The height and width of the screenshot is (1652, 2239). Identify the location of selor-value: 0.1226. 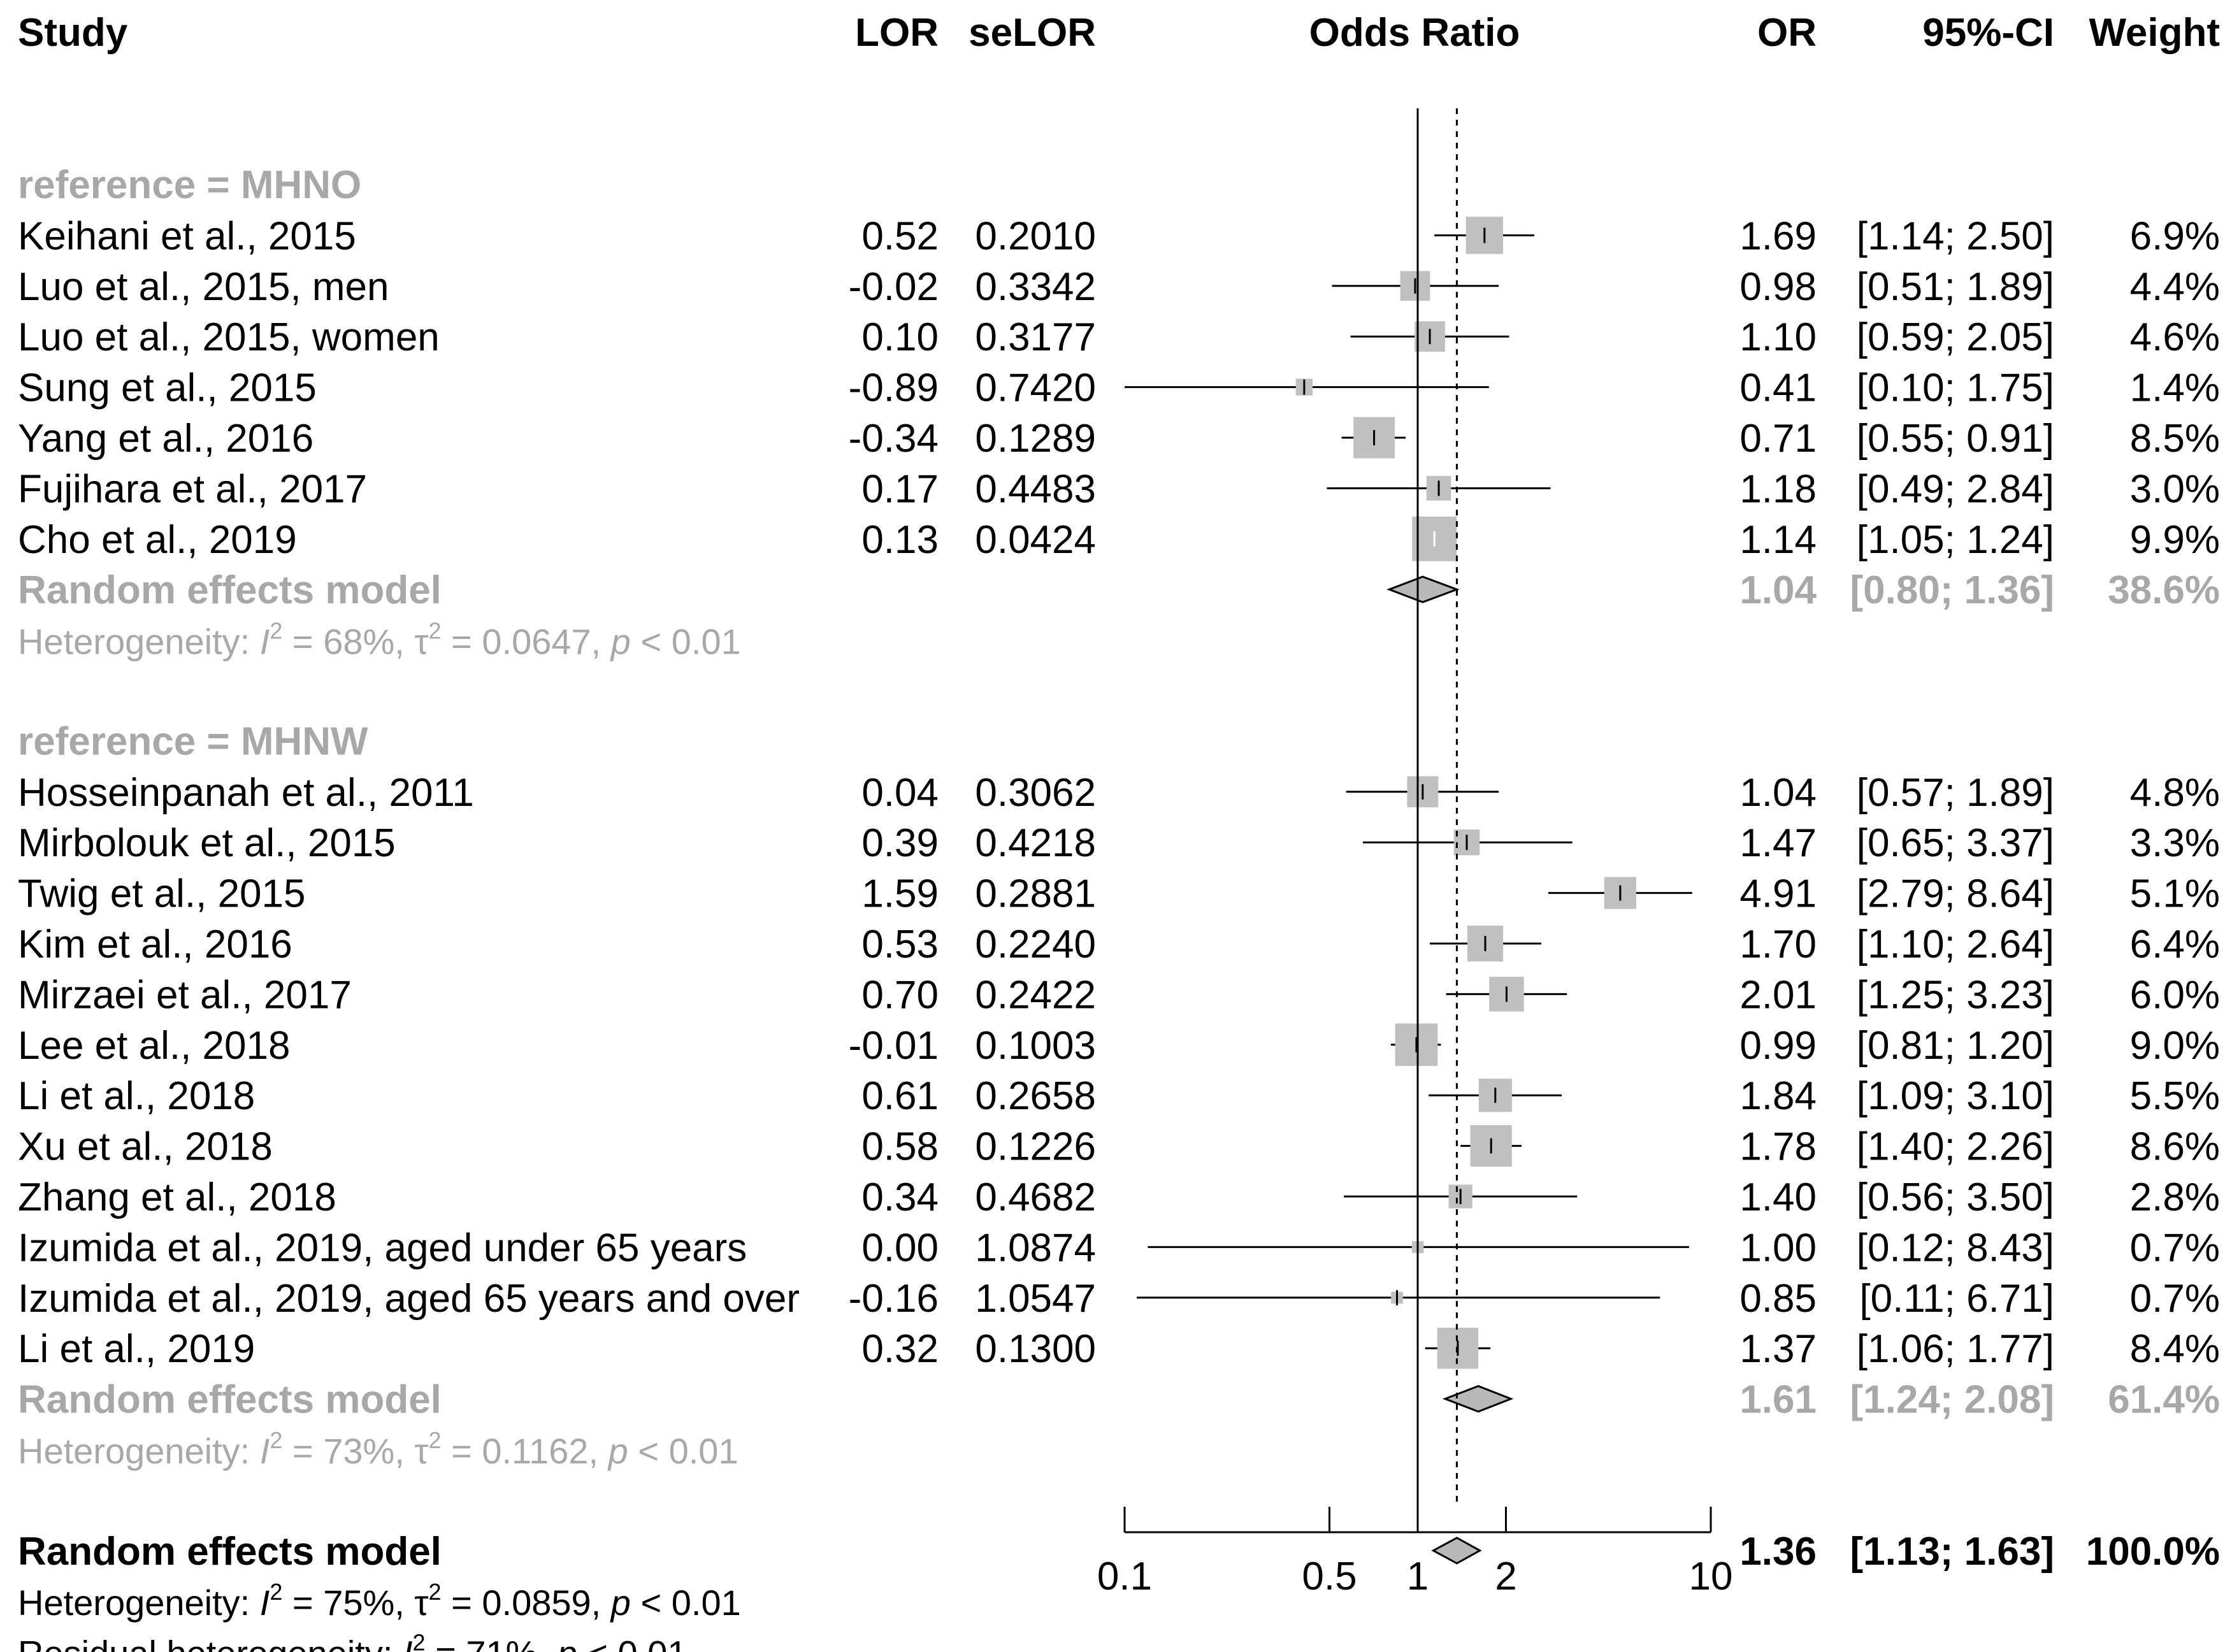
(1035, 1147).